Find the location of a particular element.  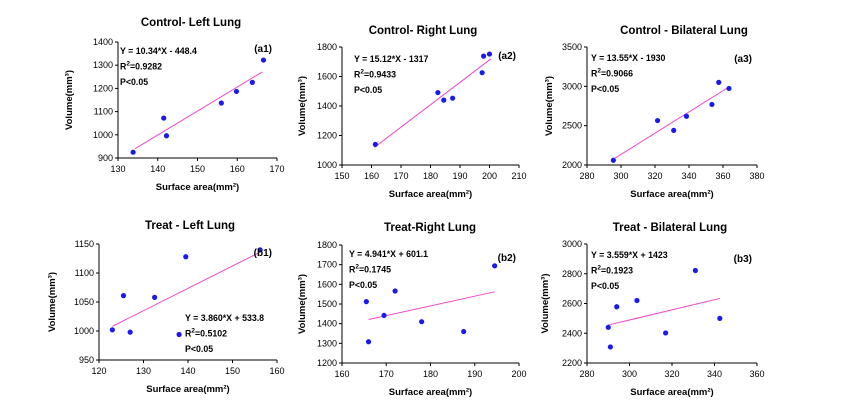

panel-label: (a2) is located at coordinates (507, 56).